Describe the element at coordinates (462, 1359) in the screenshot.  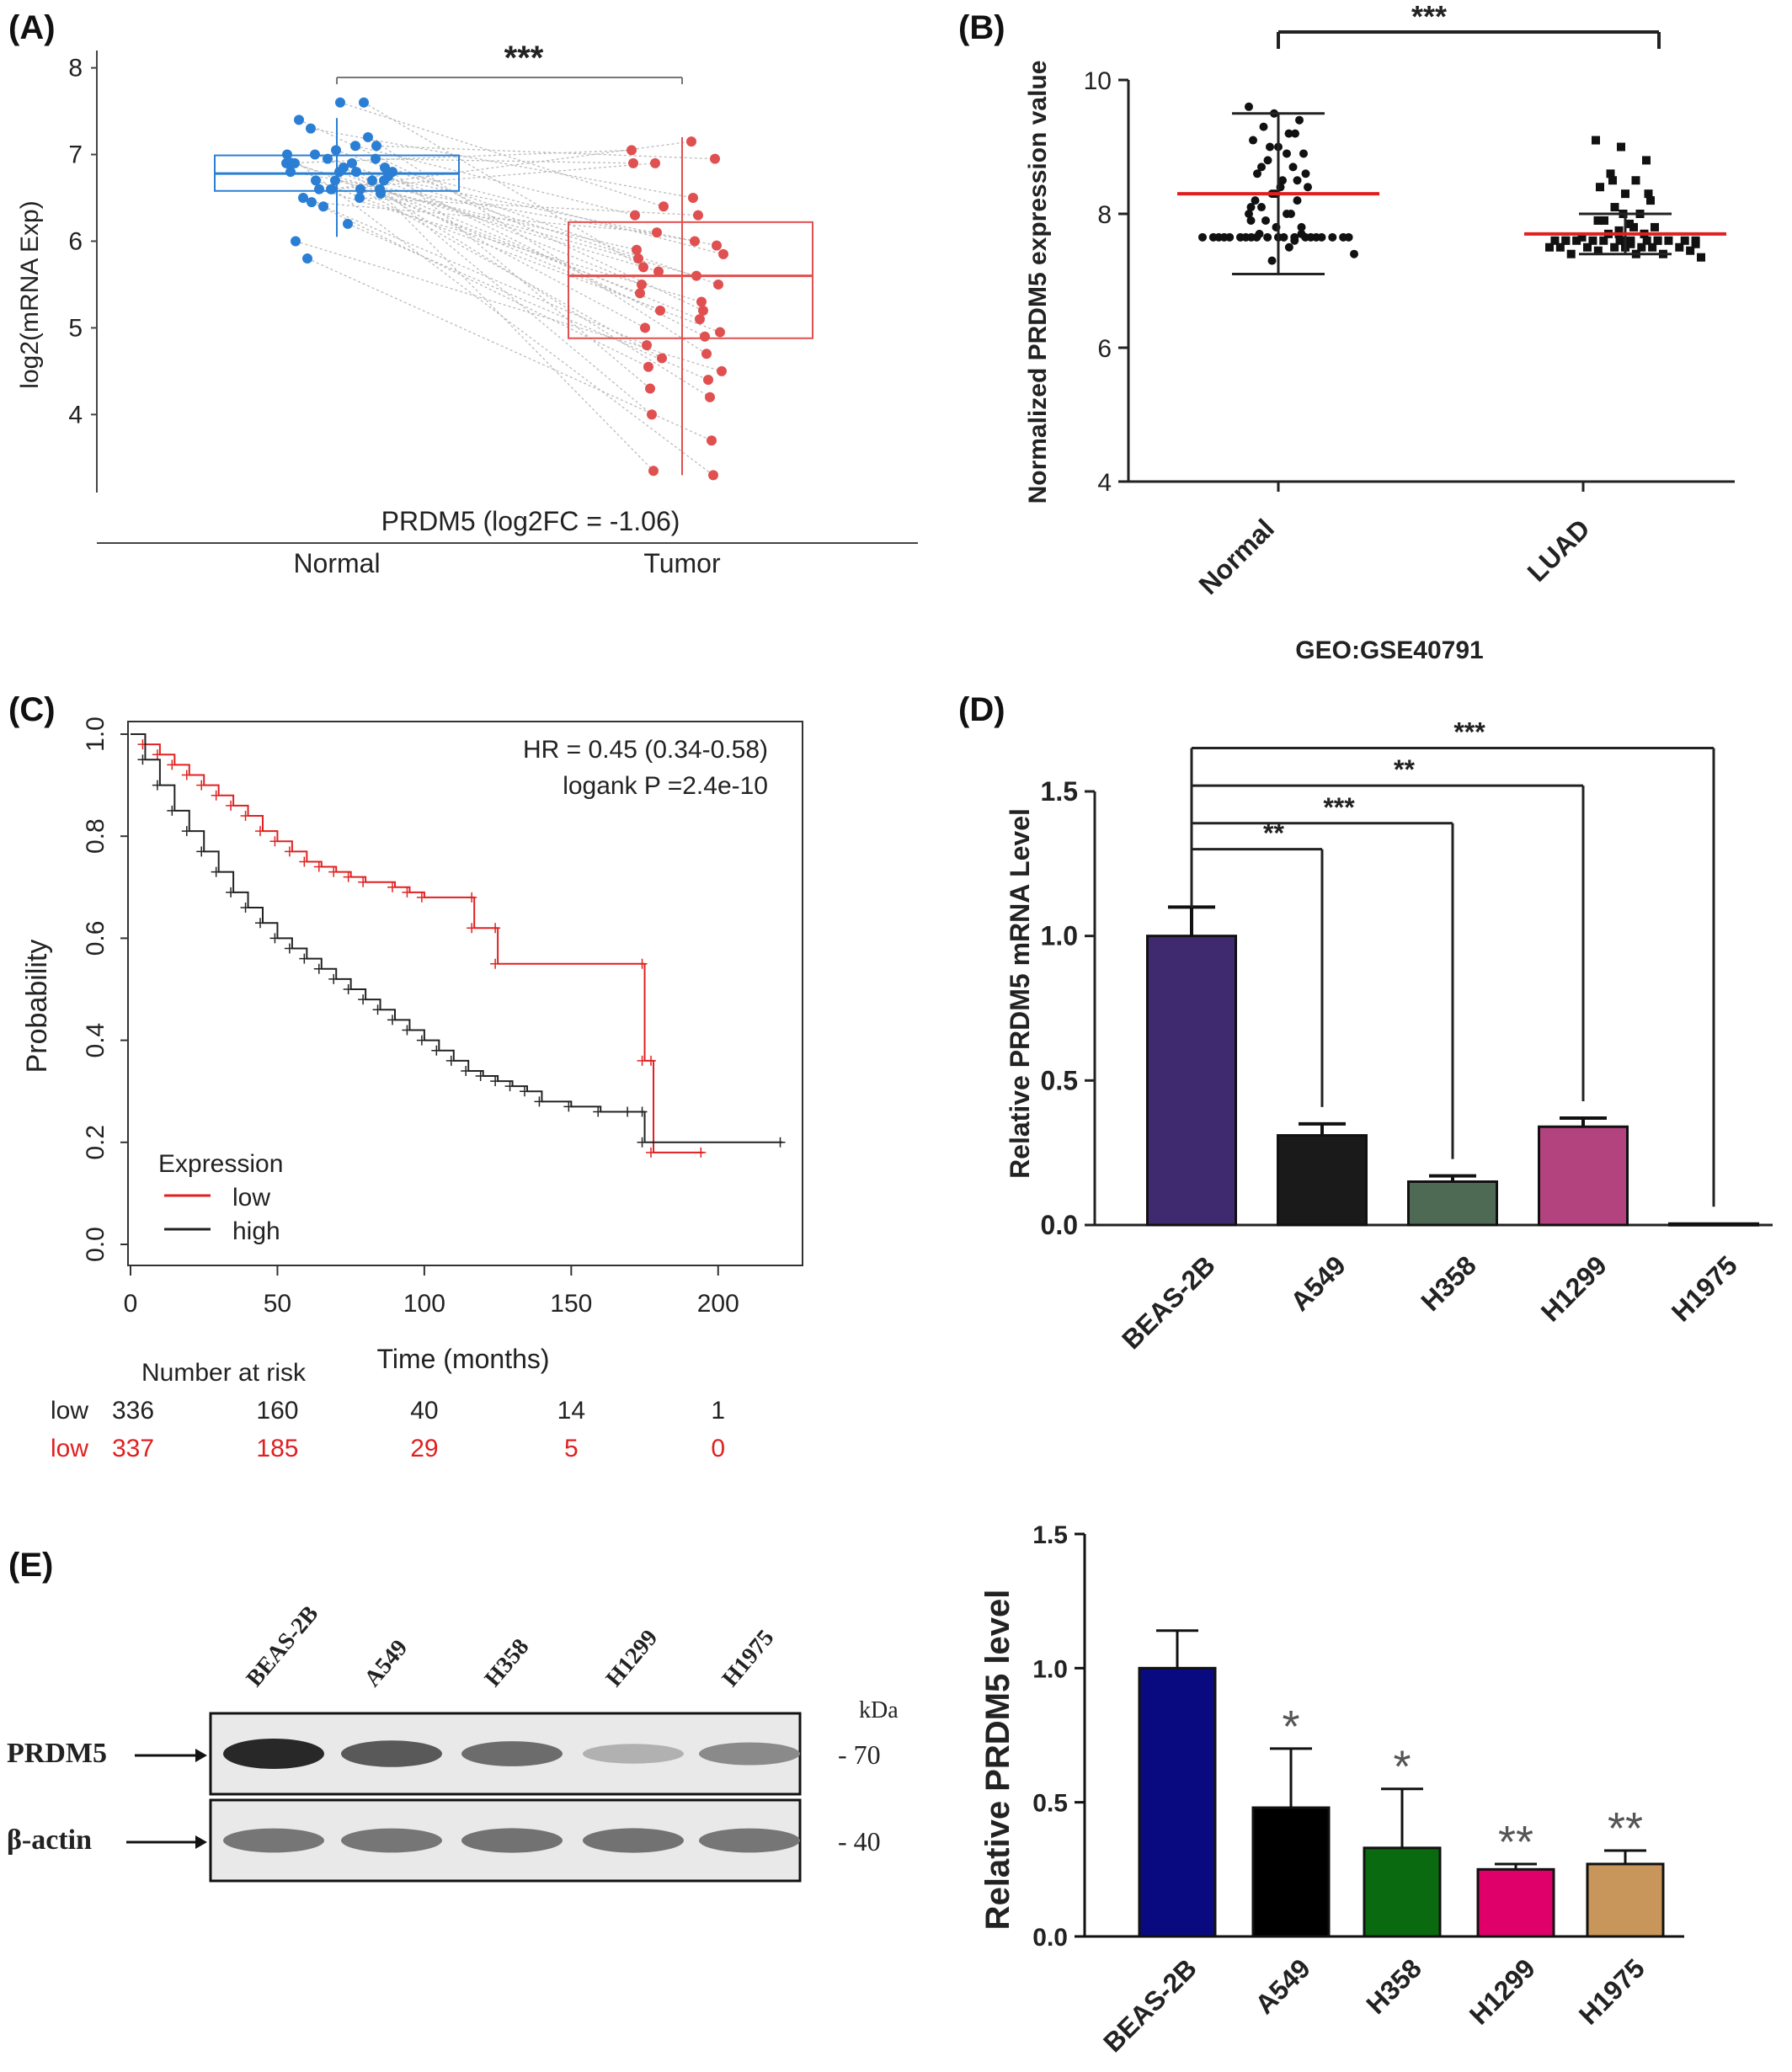
I see `panel-c-xlabel: Time (months)` at that location.